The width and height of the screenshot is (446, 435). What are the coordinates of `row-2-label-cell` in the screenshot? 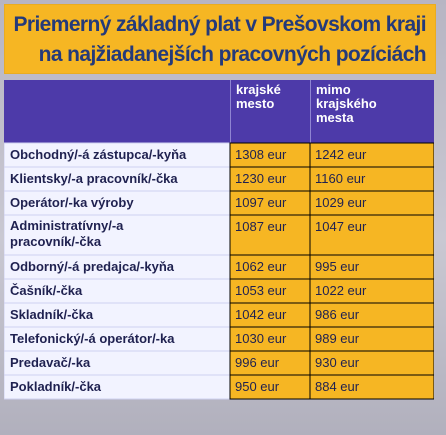 It's located at (117, 179).